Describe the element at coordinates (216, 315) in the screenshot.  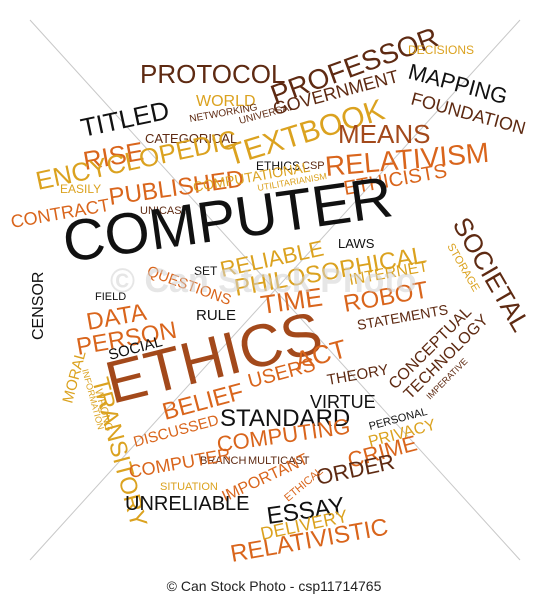
I see `word-rule: RULE` at that location.